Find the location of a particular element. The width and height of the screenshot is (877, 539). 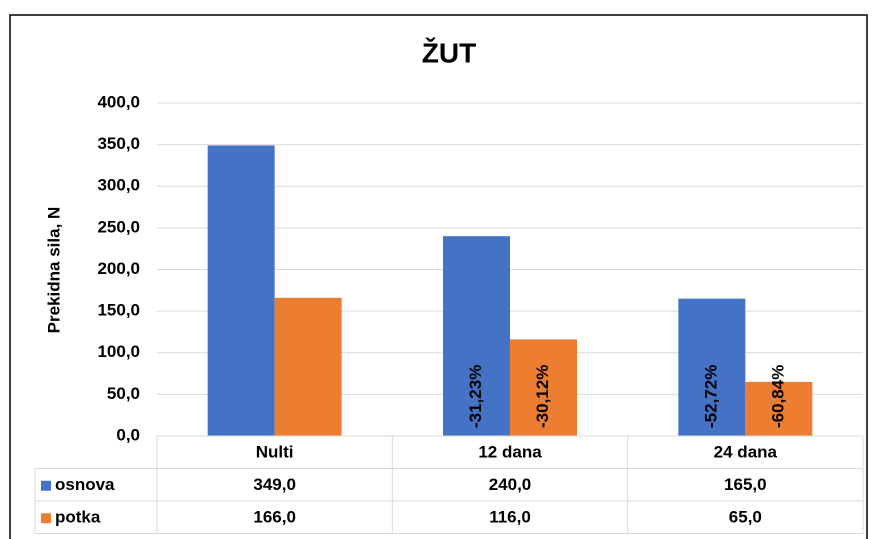

change-label: -60,84% is located at coordinates (777, 396).